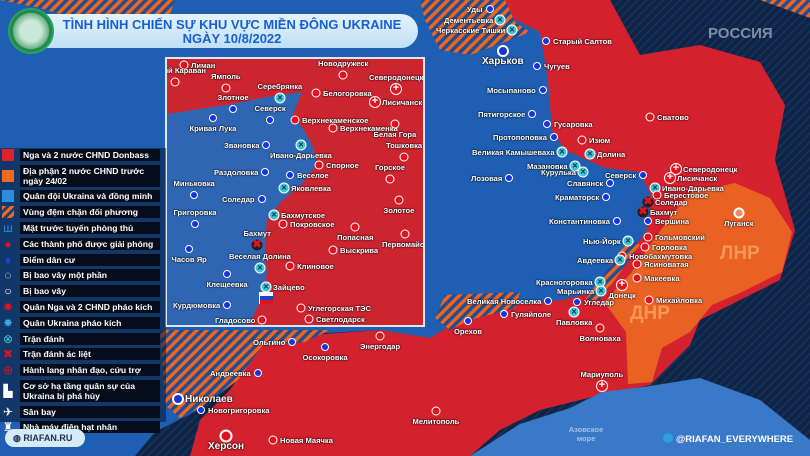  Describe the element at coordinates (226, 76) in the screenshot. I see `place-label: Ямполь` at that location.